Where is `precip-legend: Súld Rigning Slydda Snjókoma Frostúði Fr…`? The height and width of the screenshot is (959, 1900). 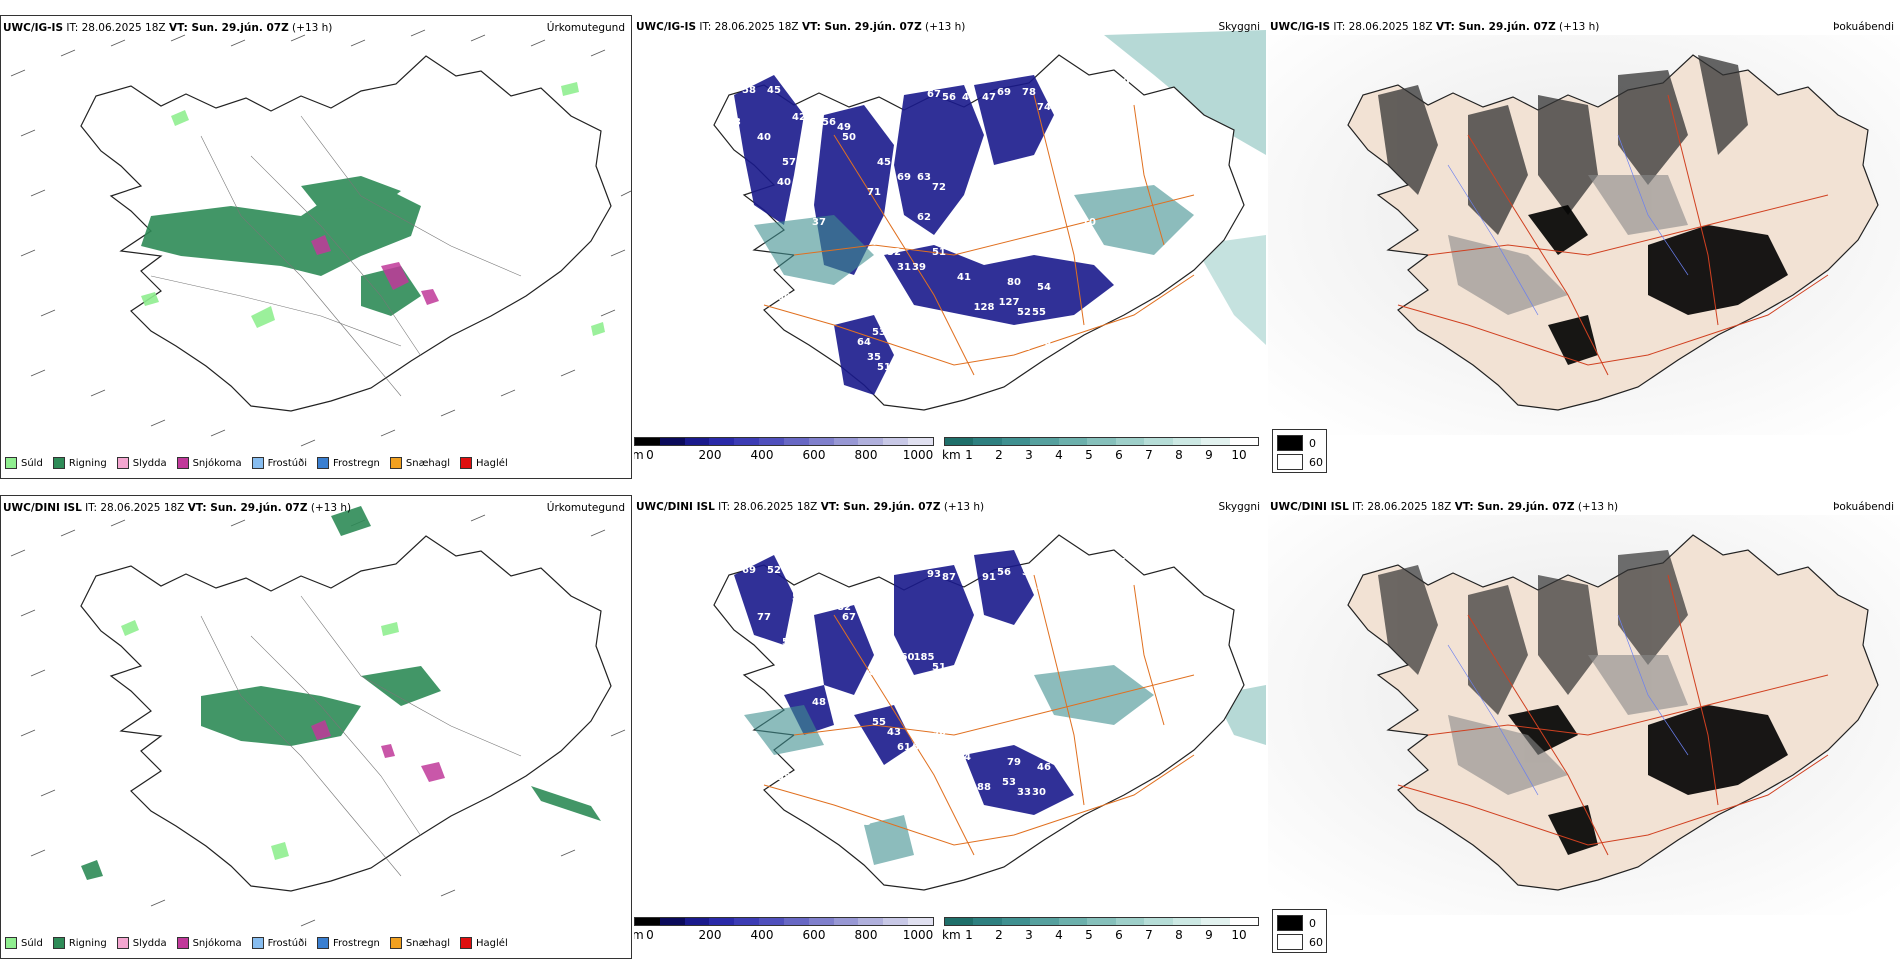
precip-legend: Súld Rigning Slydda Snjókoma Frostúði Fr… is located at coordinates (261, 463).